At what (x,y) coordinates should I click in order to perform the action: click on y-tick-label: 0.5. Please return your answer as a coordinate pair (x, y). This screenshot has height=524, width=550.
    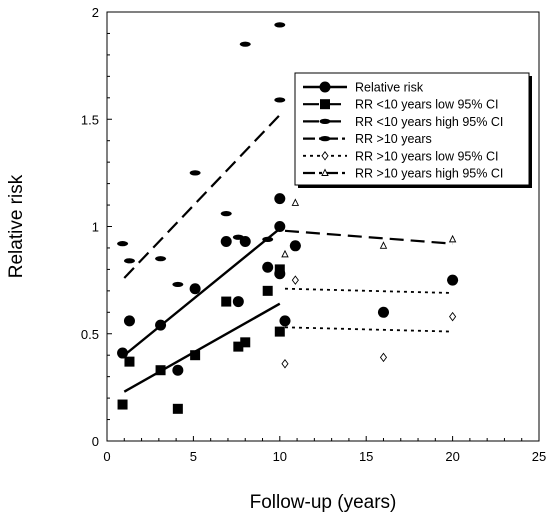
    Looking at the image, I should click on (90, 334).